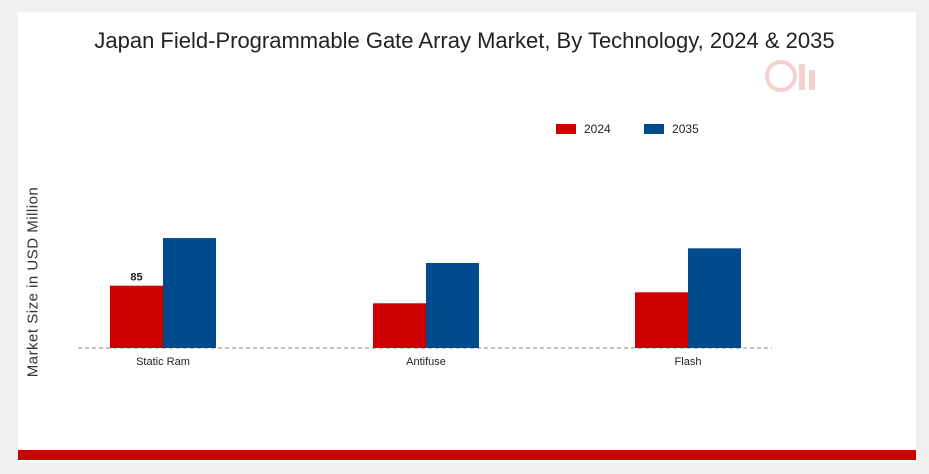 Image resolution: width=929 pixels, height=474 pixels. I want to click on bar-2024-flash, so click(661, 320).